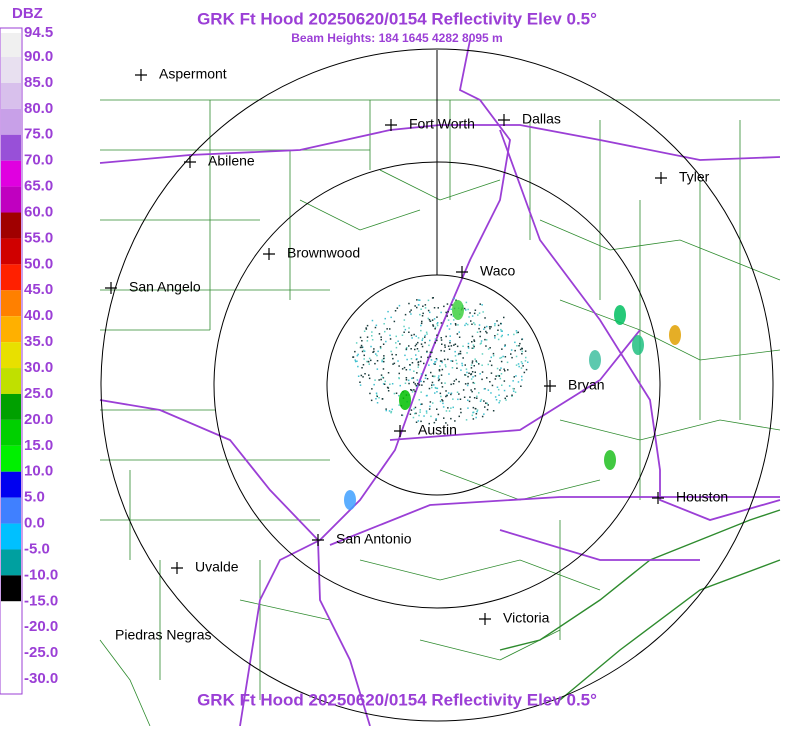  I want to click on legend-label: -25.0, so click(41, 652).